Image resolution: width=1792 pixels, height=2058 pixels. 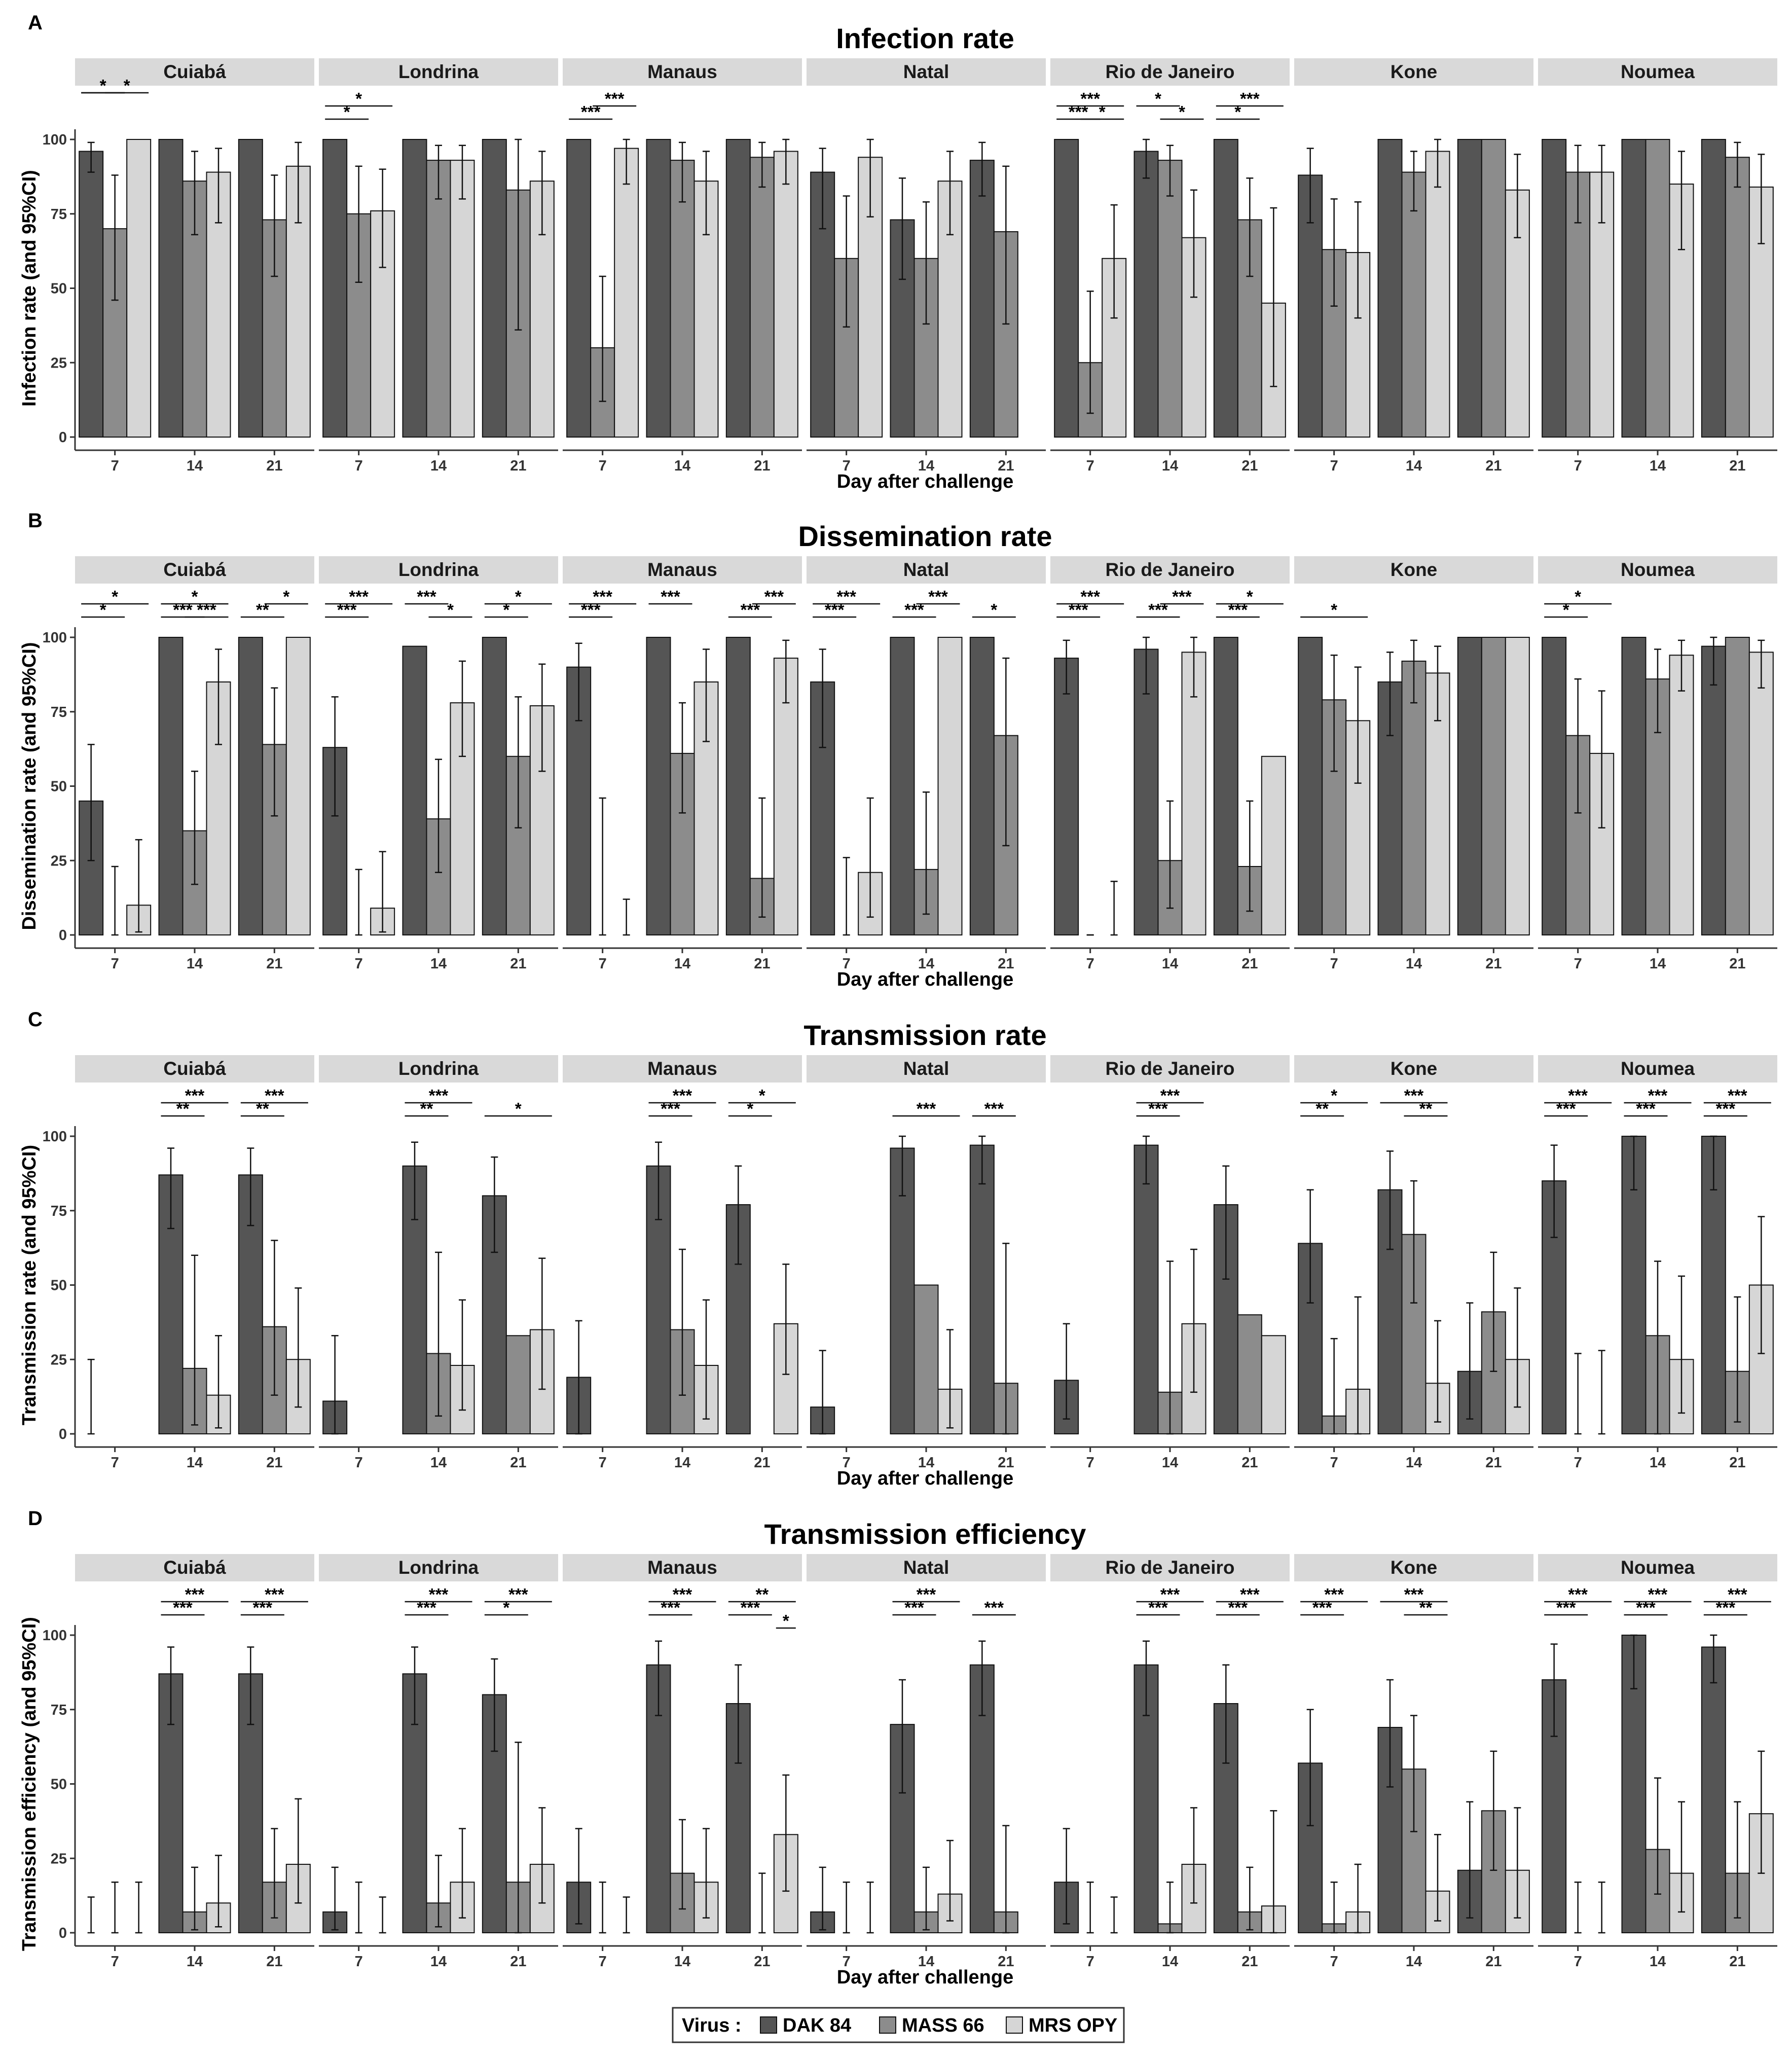 What do you see at coordinates (59, 289) in the screenshot?
I see `y-tick-label: 50` at bounding box center [59, 289].